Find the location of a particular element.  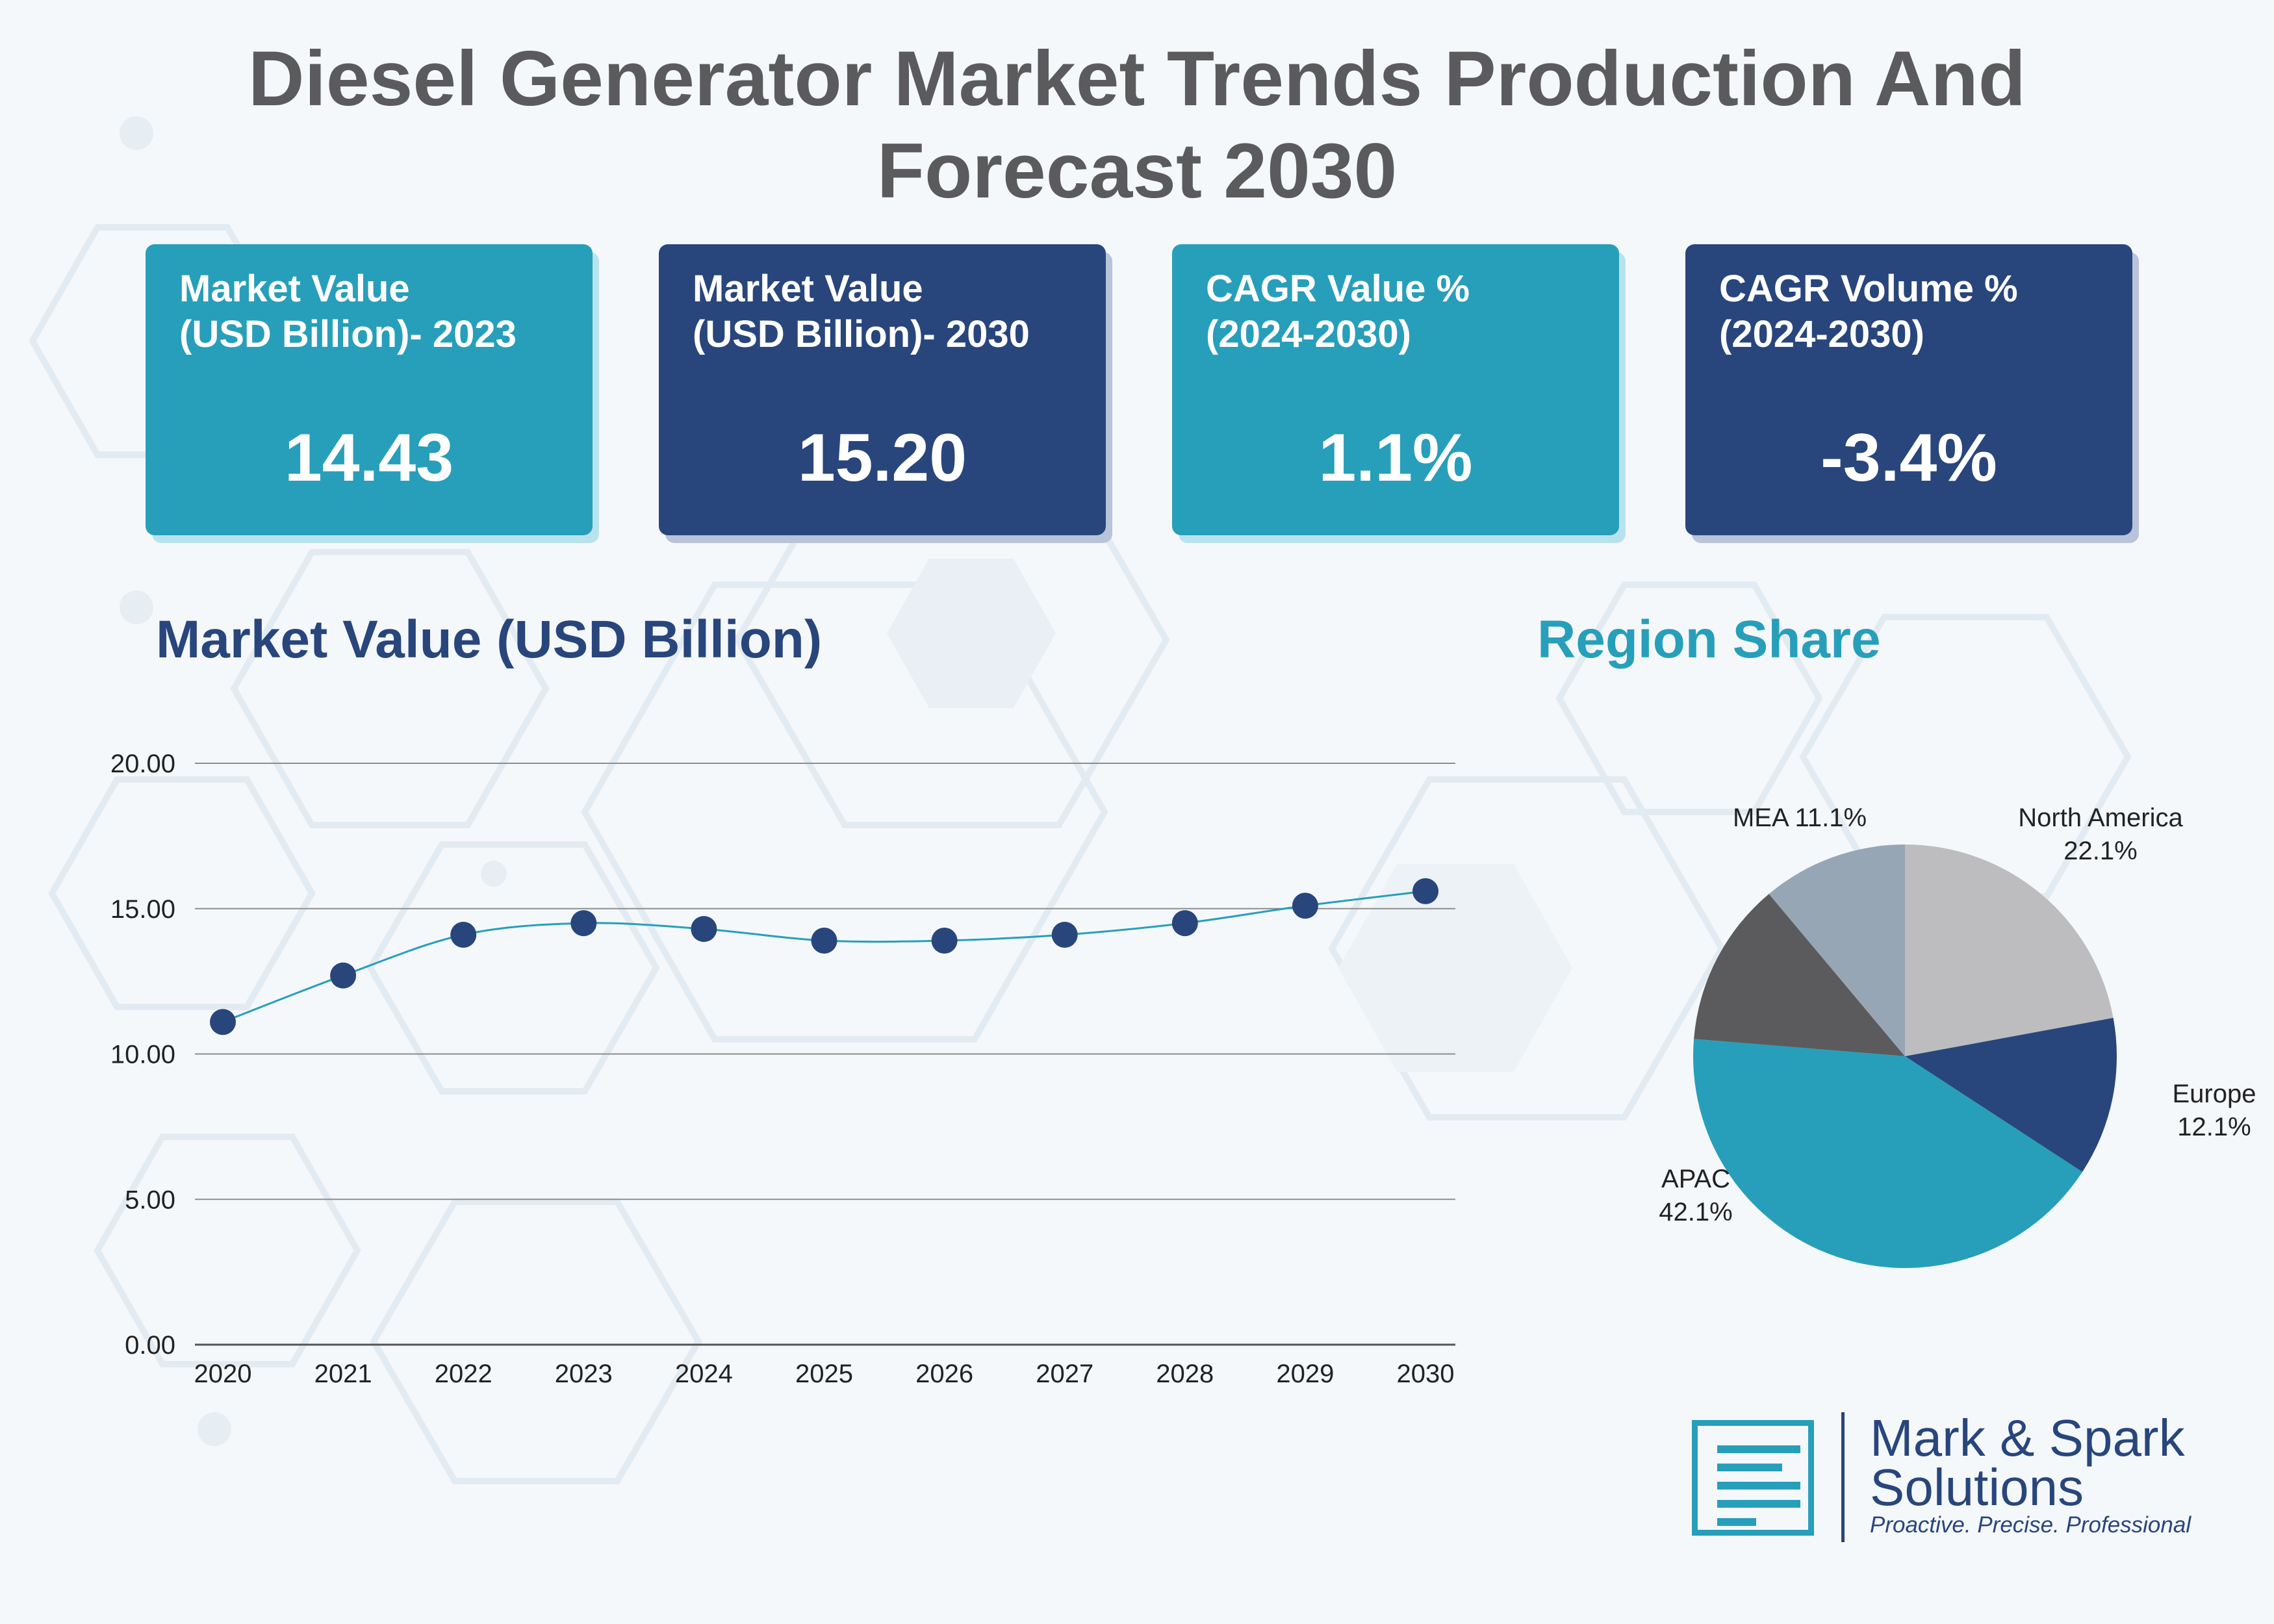

y-tick-label: 5.00 is located at coordinates (150, 1200).